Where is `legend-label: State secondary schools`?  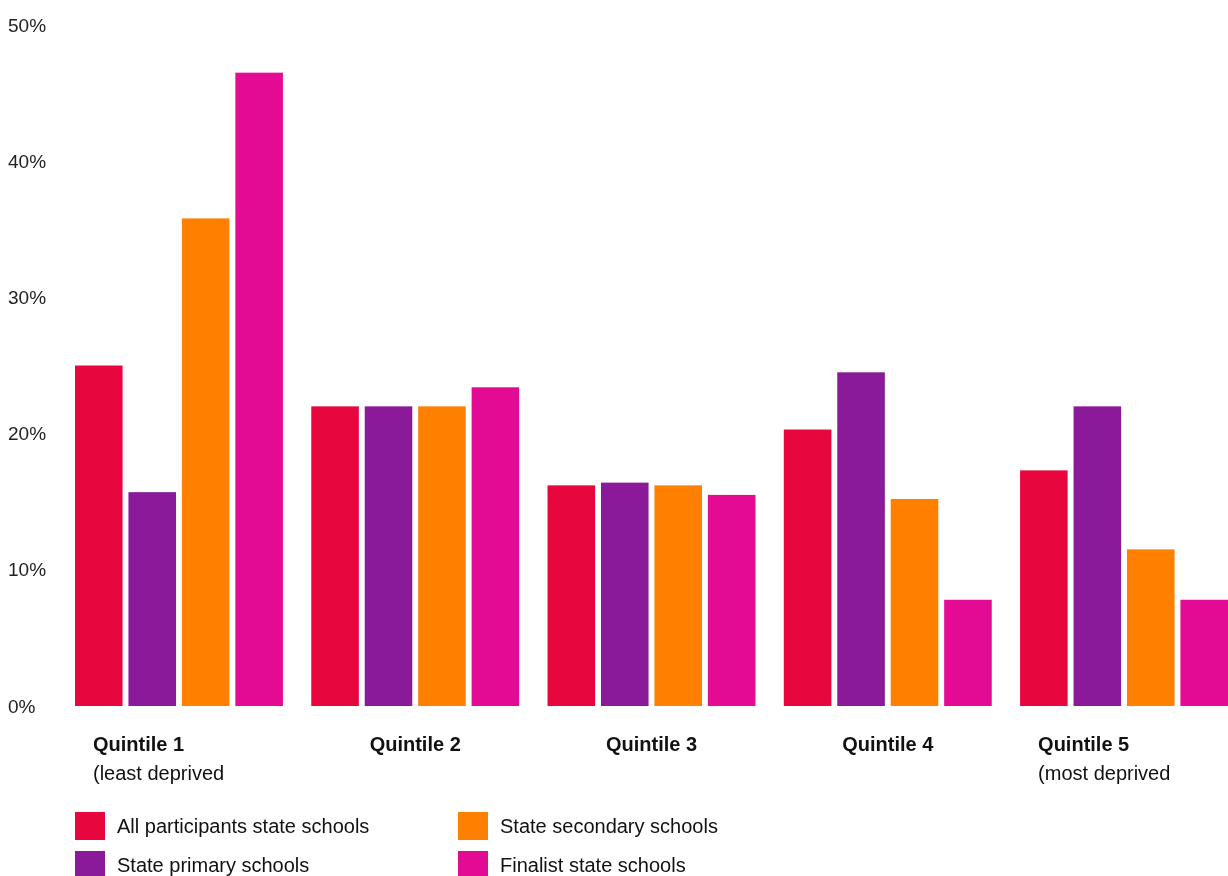
legend-label: State secondary schools is located at coordinates (609, 826).